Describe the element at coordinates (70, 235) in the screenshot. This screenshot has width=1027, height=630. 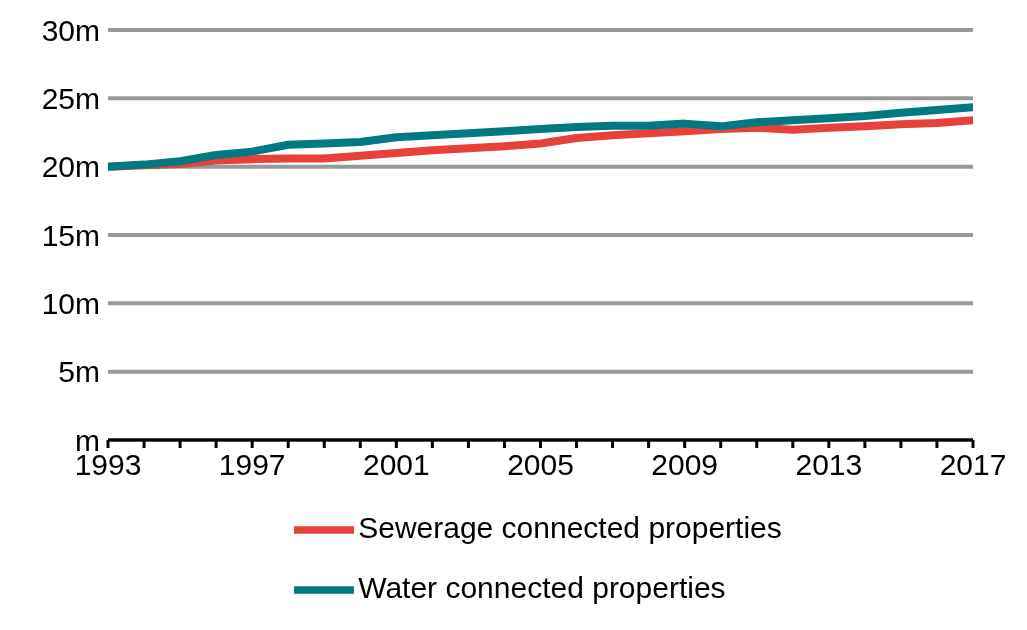
I see `y-tick-label: 15m` at that location.